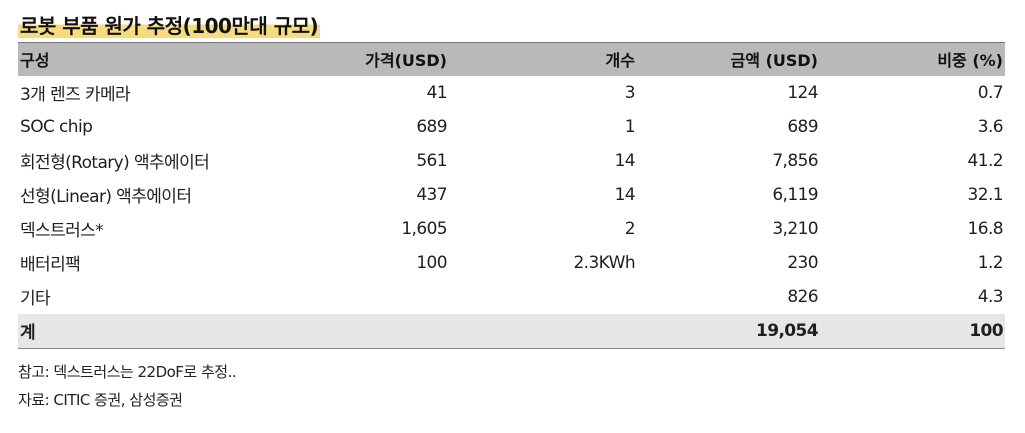 The width and height of the screenshot is (1025, 433). Describe the element at coordinates (50, 265) in the screenshot. I see `cell-component: 배터리팩` at that location.